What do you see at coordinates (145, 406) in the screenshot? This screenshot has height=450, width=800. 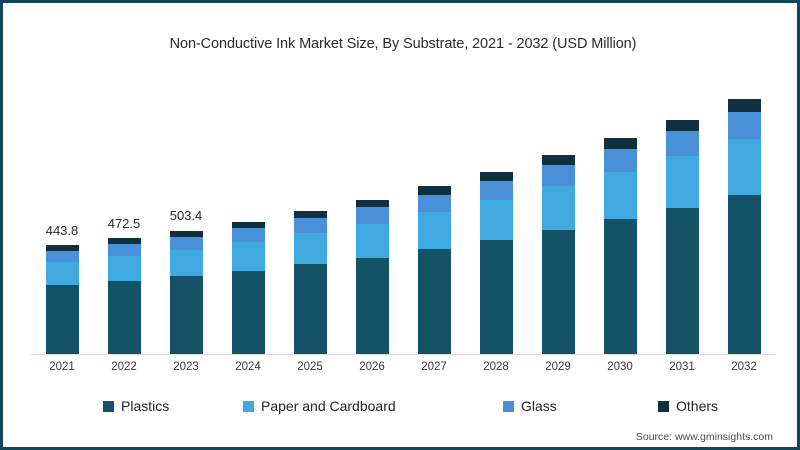 I see `legend-label: Plastics` at bounding box center [145, 406].